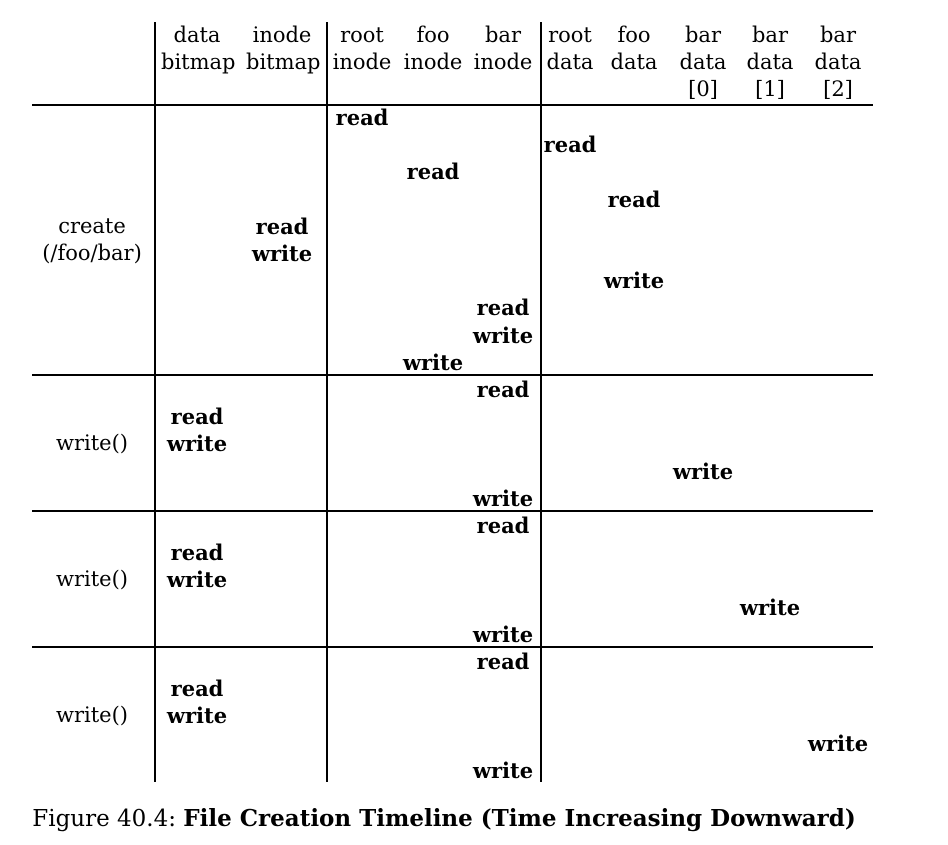 Image resolution: width=948 pixels, height=845 pixels. Describe the element at coordinates (838, 89) in the screenshot. I see `column-header-line: [2]` at that location.